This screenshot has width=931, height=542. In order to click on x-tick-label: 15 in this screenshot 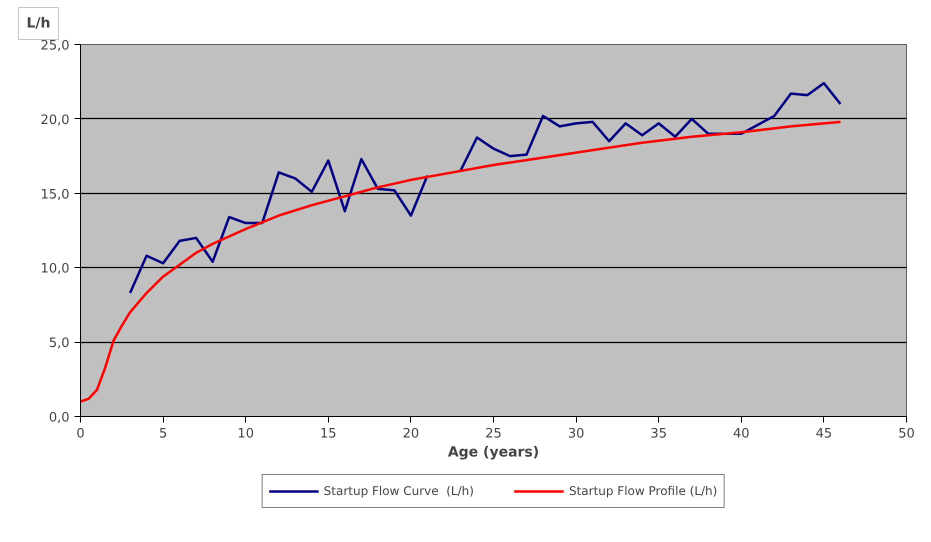, I will do `click(328, 434)`.